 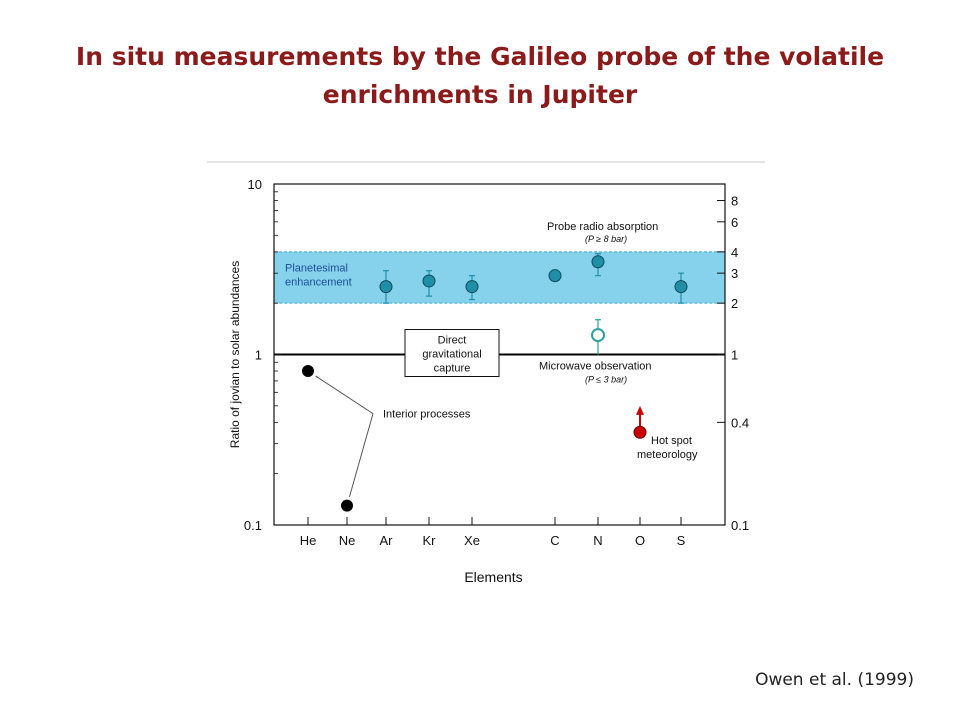 I want to click on microwave-label-line-1: Microwave observation, so click(x=595, y=367).